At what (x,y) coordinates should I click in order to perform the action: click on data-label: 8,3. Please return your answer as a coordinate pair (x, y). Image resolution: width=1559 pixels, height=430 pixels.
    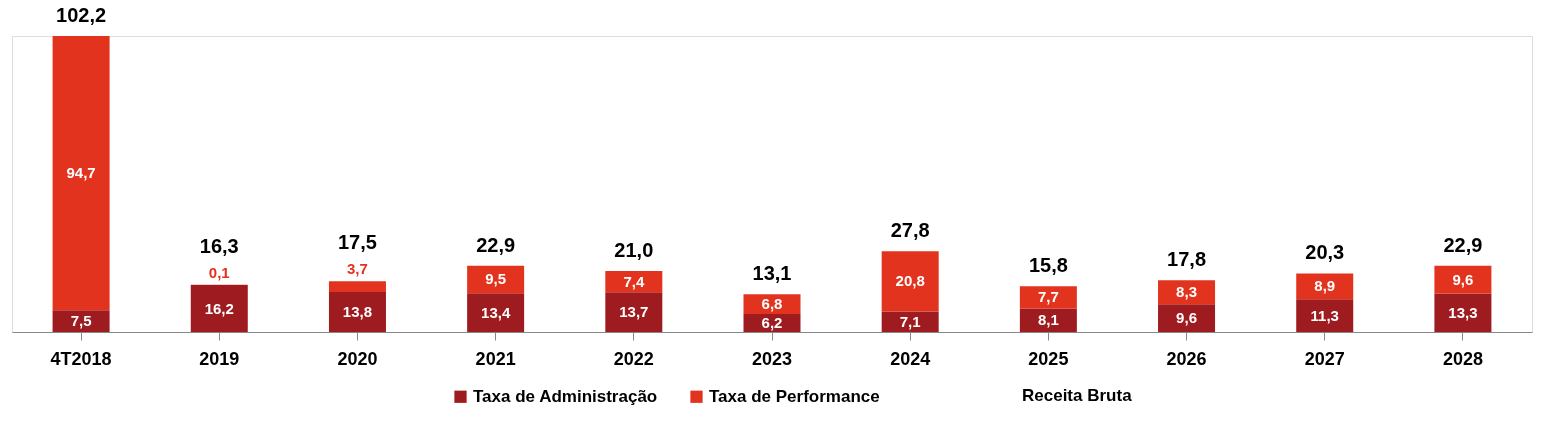
    Looking at the image, I should click on (1186, 292).